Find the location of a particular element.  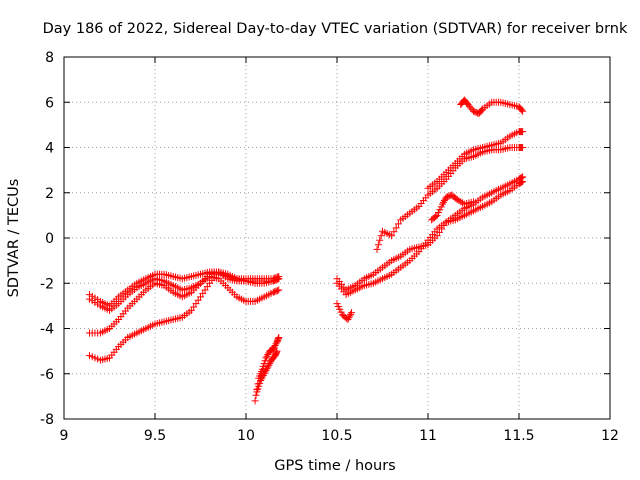

y-tick-label: -6 is located at coordinates (47, 375).